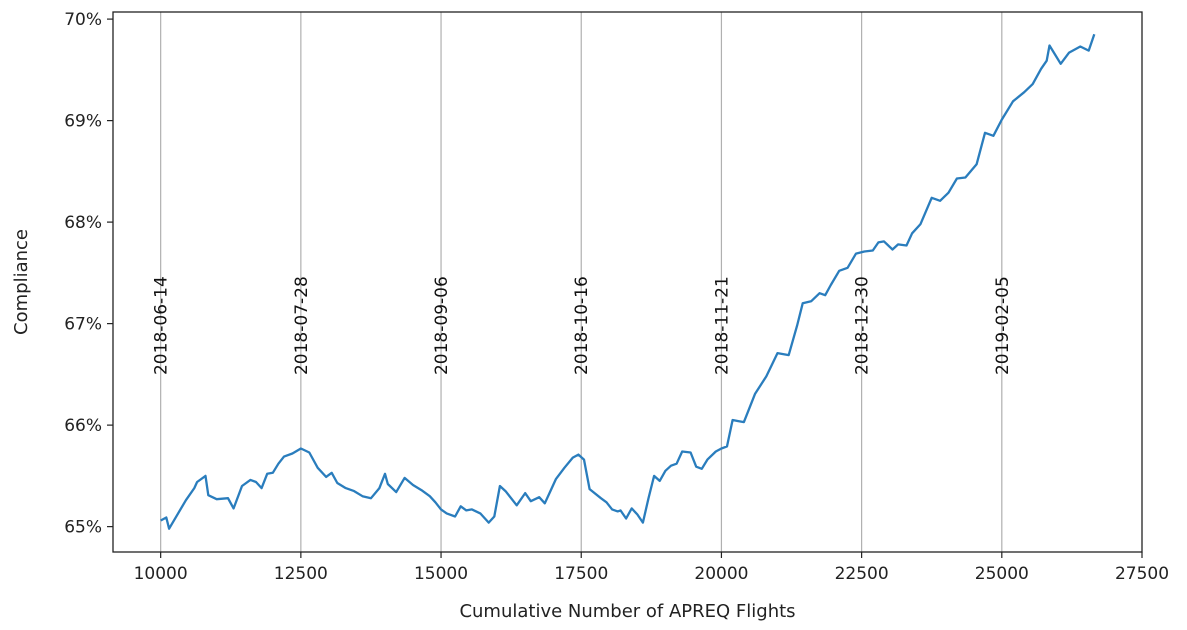 The image size is (1187, 630). What do you see at coordinates (83, 223) in the screenshot?
I see `y-tick-label: 68%` at bounding box center [83, 223].